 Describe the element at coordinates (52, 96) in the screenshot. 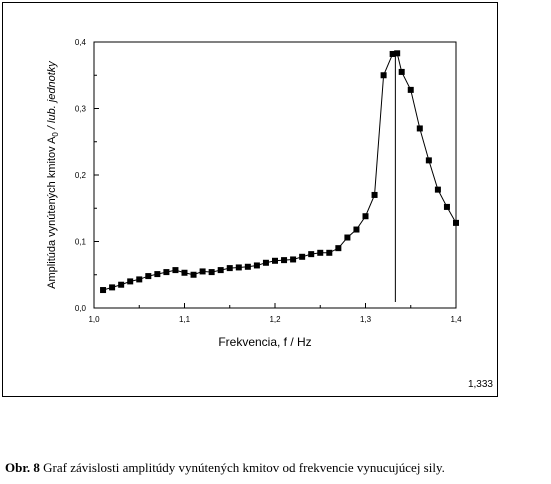

I see `y-axis-label-unit: / lub. jednotky` at that location.